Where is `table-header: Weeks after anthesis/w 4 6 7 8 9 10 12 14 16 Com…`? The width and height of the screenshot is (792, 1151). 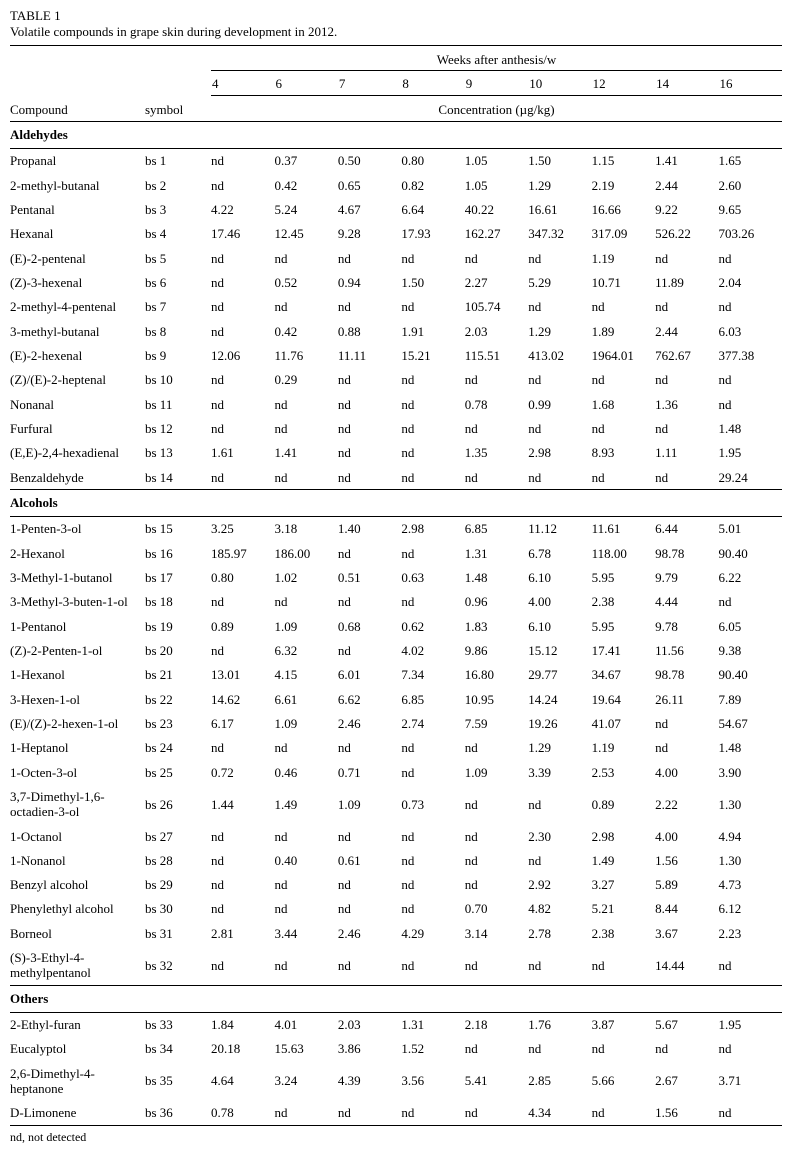 table-header: Weeks after anthesis/w 4 6 7 8 9 10 12 14 16 Com… is located at coordinates (396, 84).